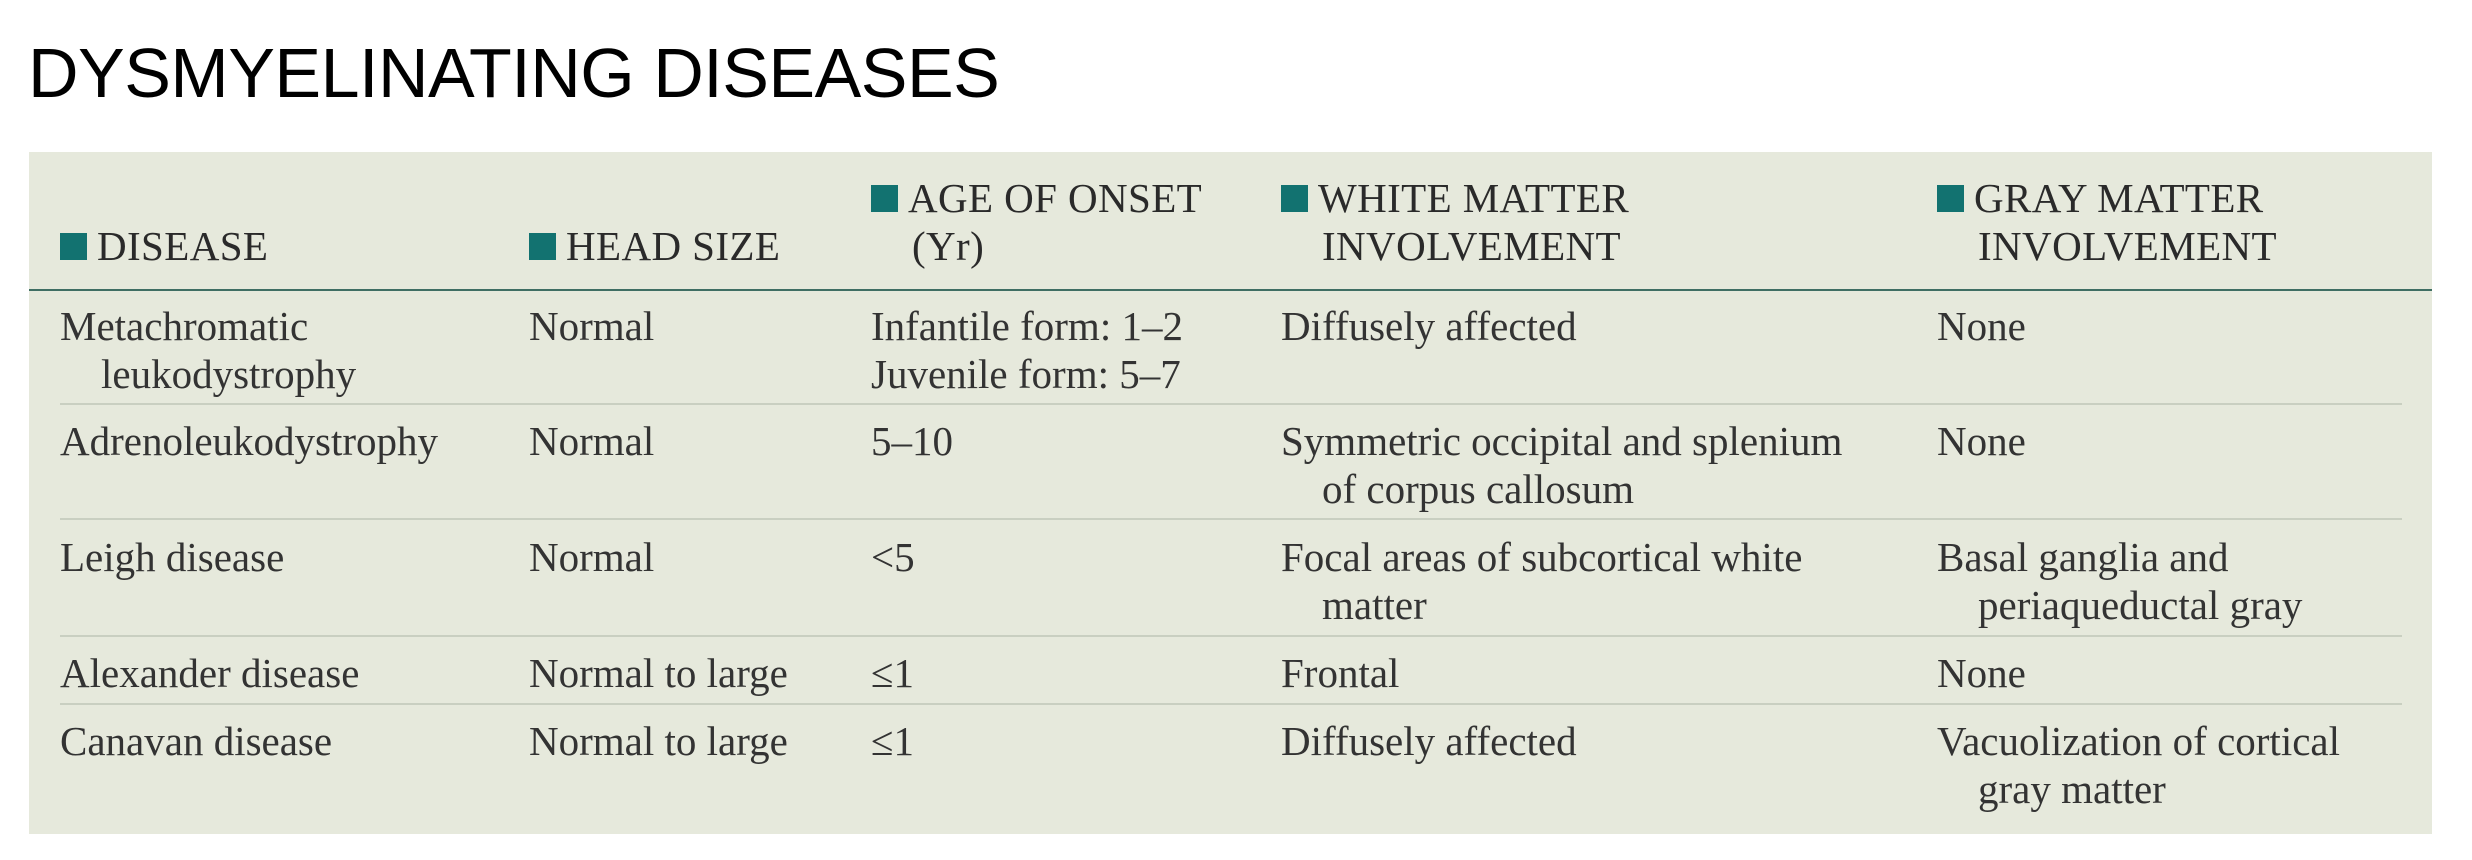 The height and width of the screenshot is (860, 2472). I want to click on column-header-label: WHITE MATTER, so click(1474, 198).